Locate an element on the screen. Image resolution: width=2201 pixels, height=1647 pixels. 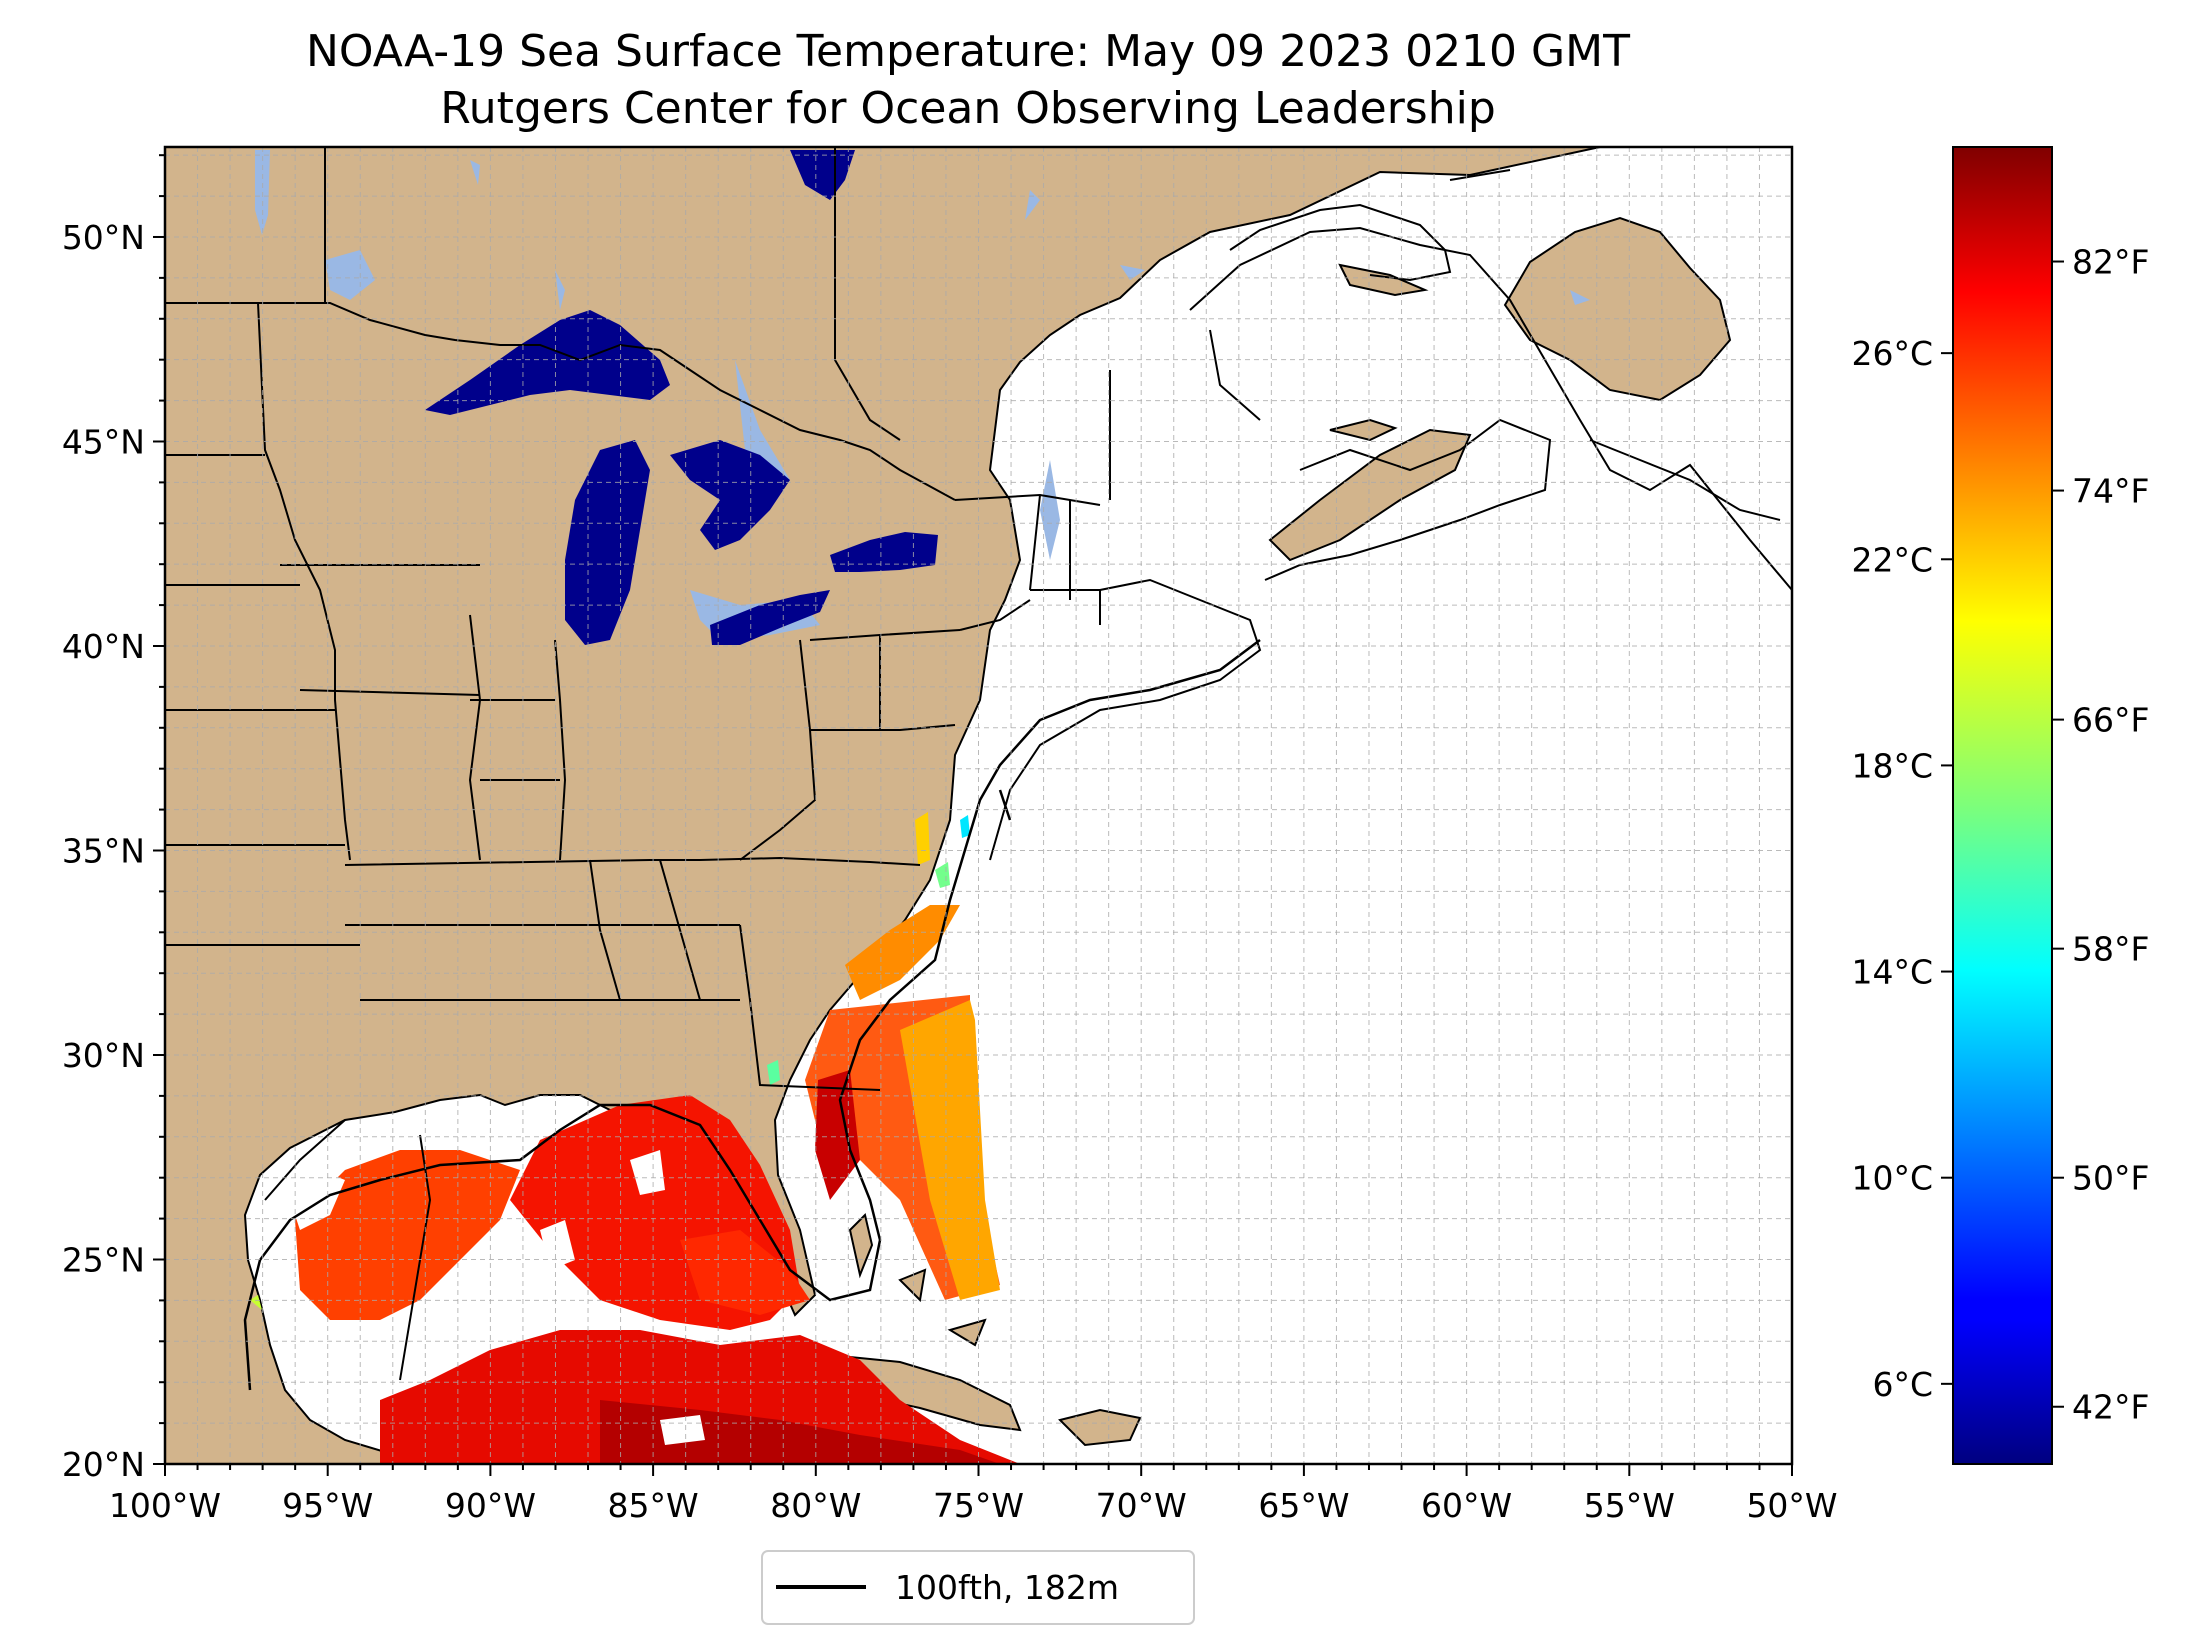
x-tick-label: 60°W is located at coordinates (1466, 1505).